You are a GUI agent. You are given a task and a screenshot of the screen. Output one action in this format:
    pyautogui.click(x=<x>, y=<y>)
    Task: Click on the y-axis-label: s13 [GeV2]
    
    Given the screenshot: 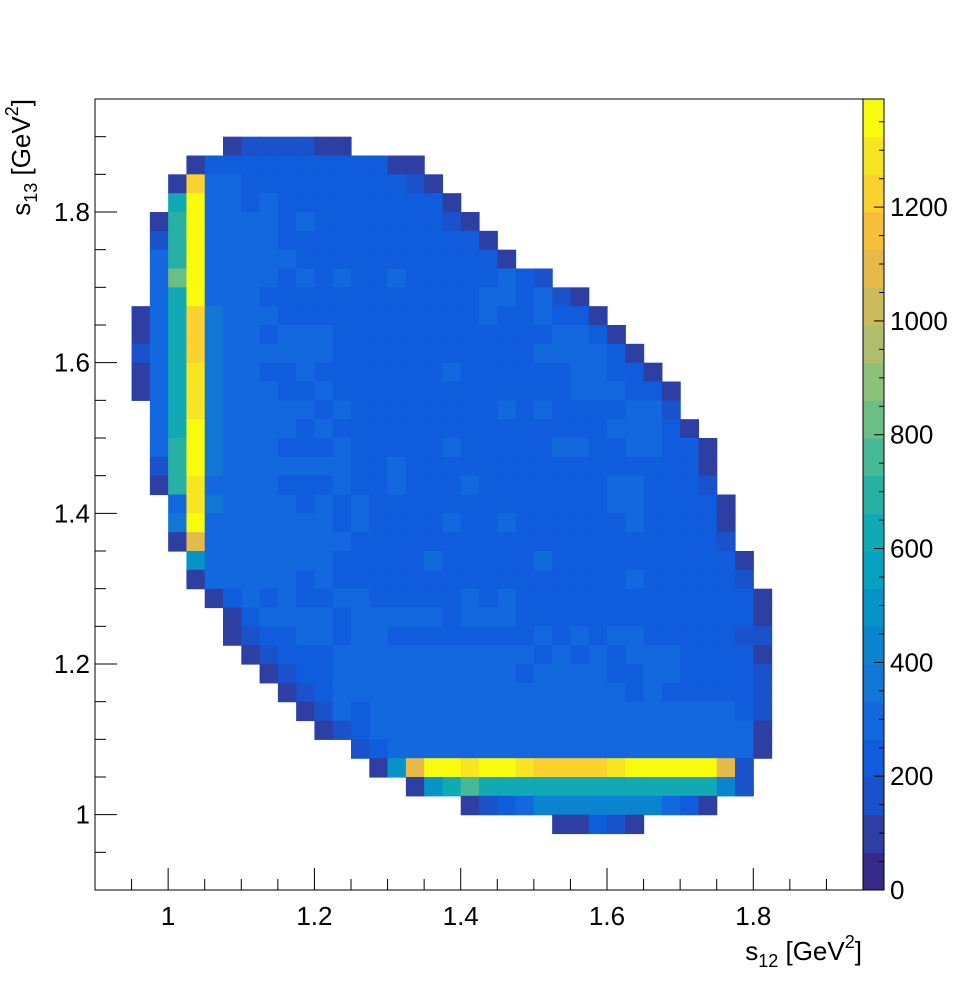 What is the action you would take?
    pyautogui.click(x=21, y=157)
    